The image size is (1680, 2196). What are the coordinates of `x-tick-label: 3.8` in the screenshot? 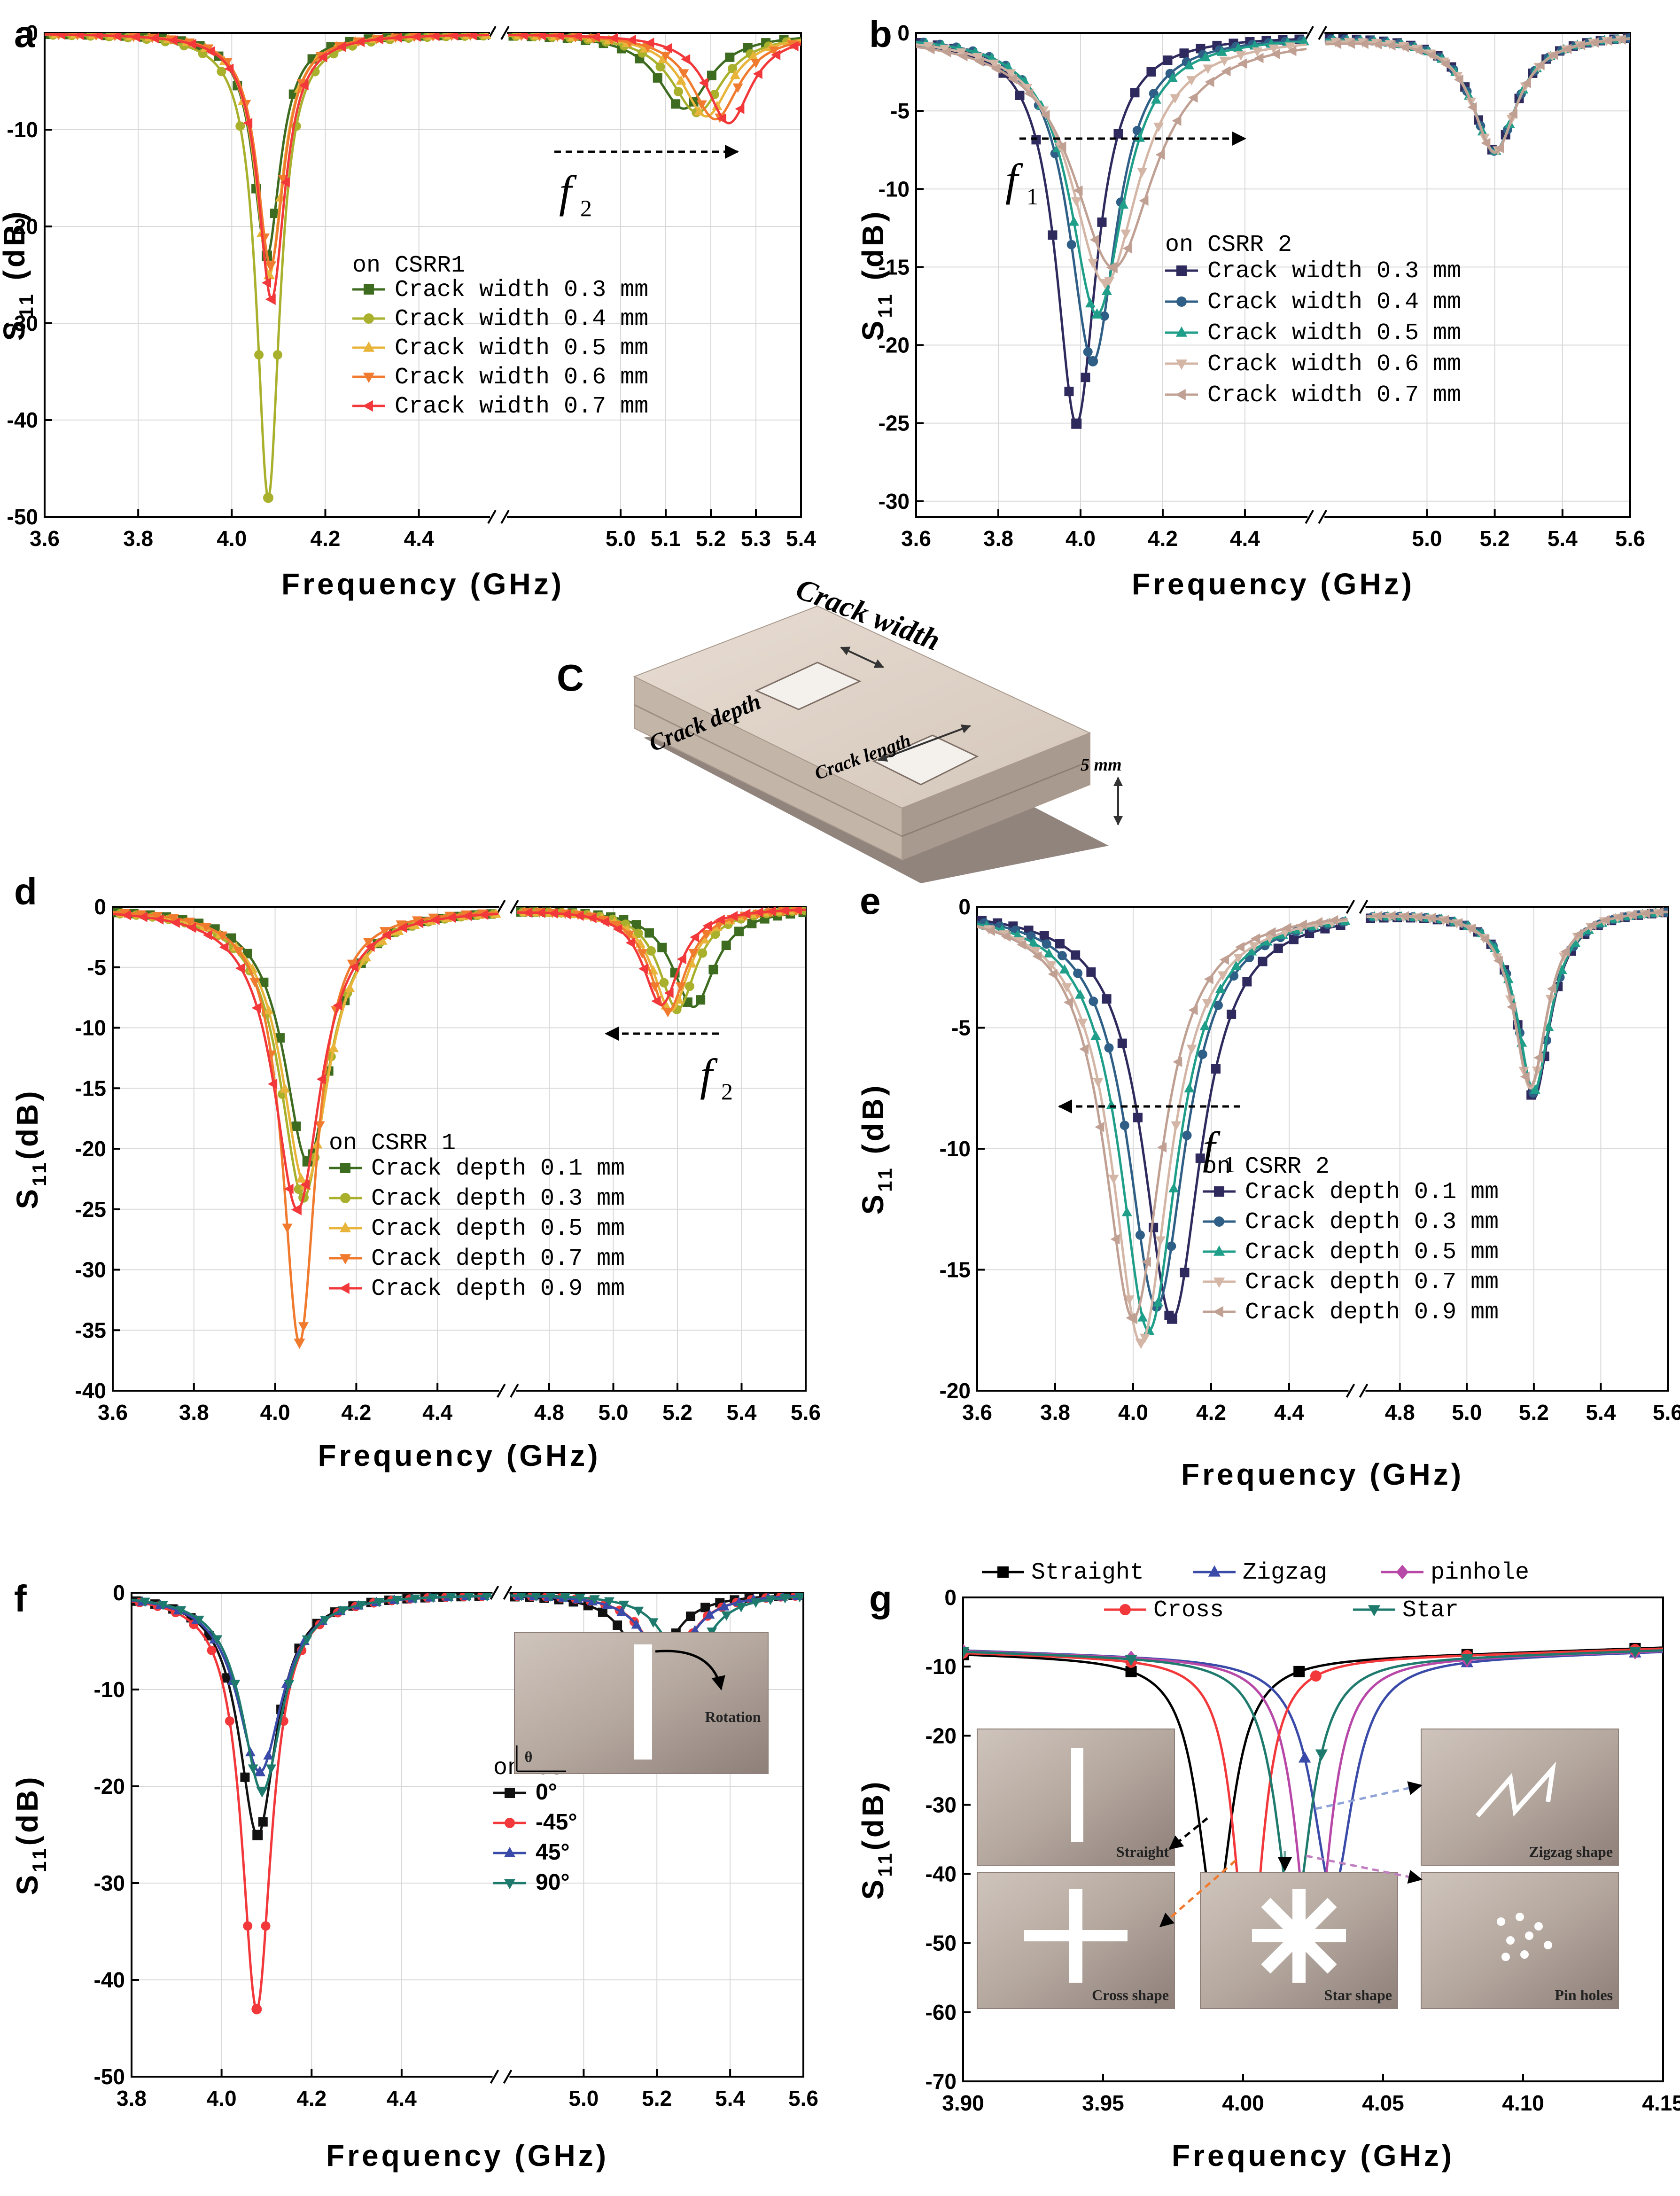 It's located at (1055, 1413).